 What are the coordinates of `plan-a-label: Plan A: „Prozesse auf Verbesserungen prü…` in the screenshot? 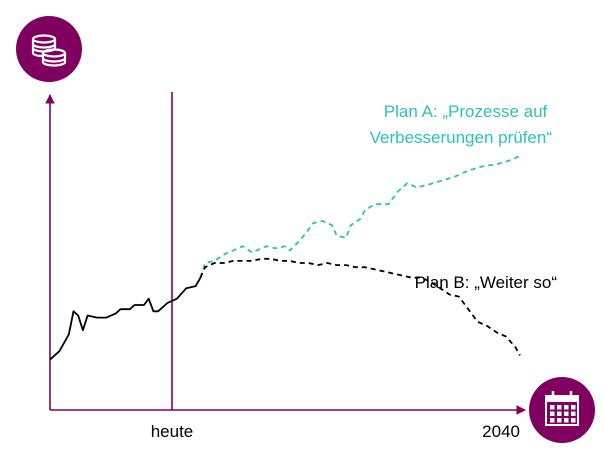 It's located at (461, 124).